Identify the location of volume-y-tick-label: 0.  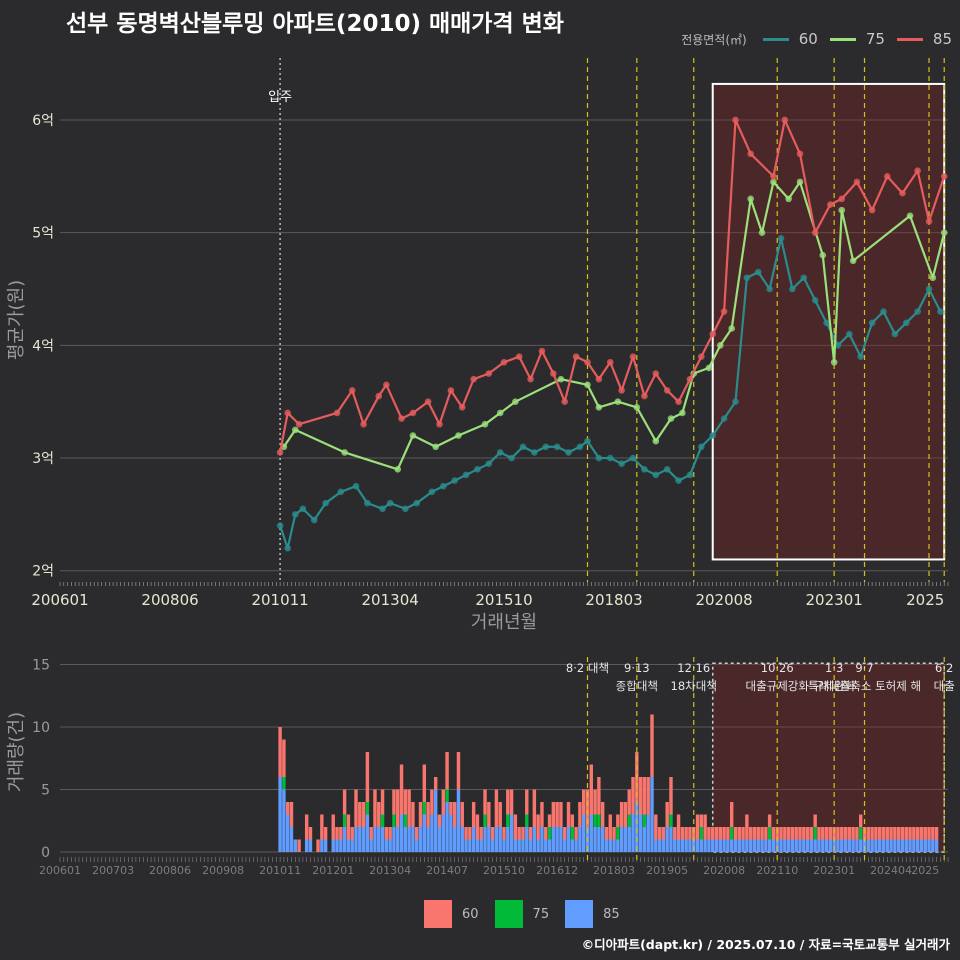
(45, 853).